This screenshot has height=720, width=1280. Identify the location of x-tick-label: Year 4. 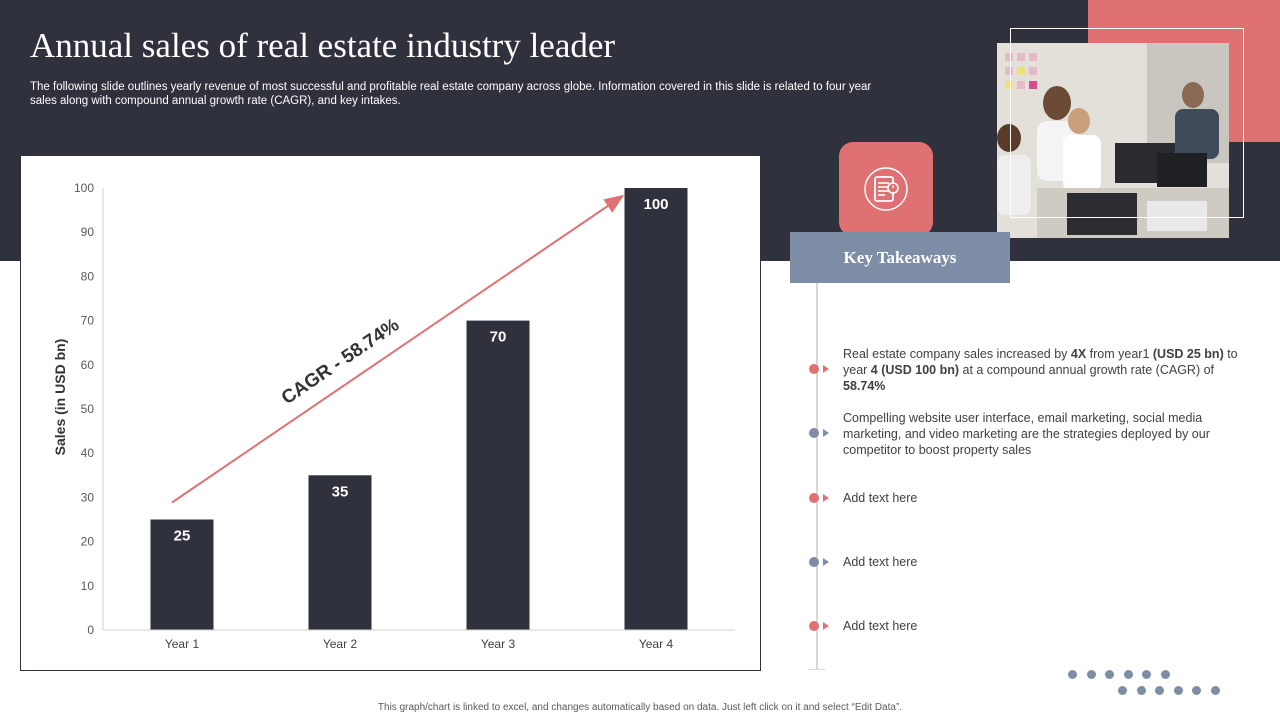
(656, 644).